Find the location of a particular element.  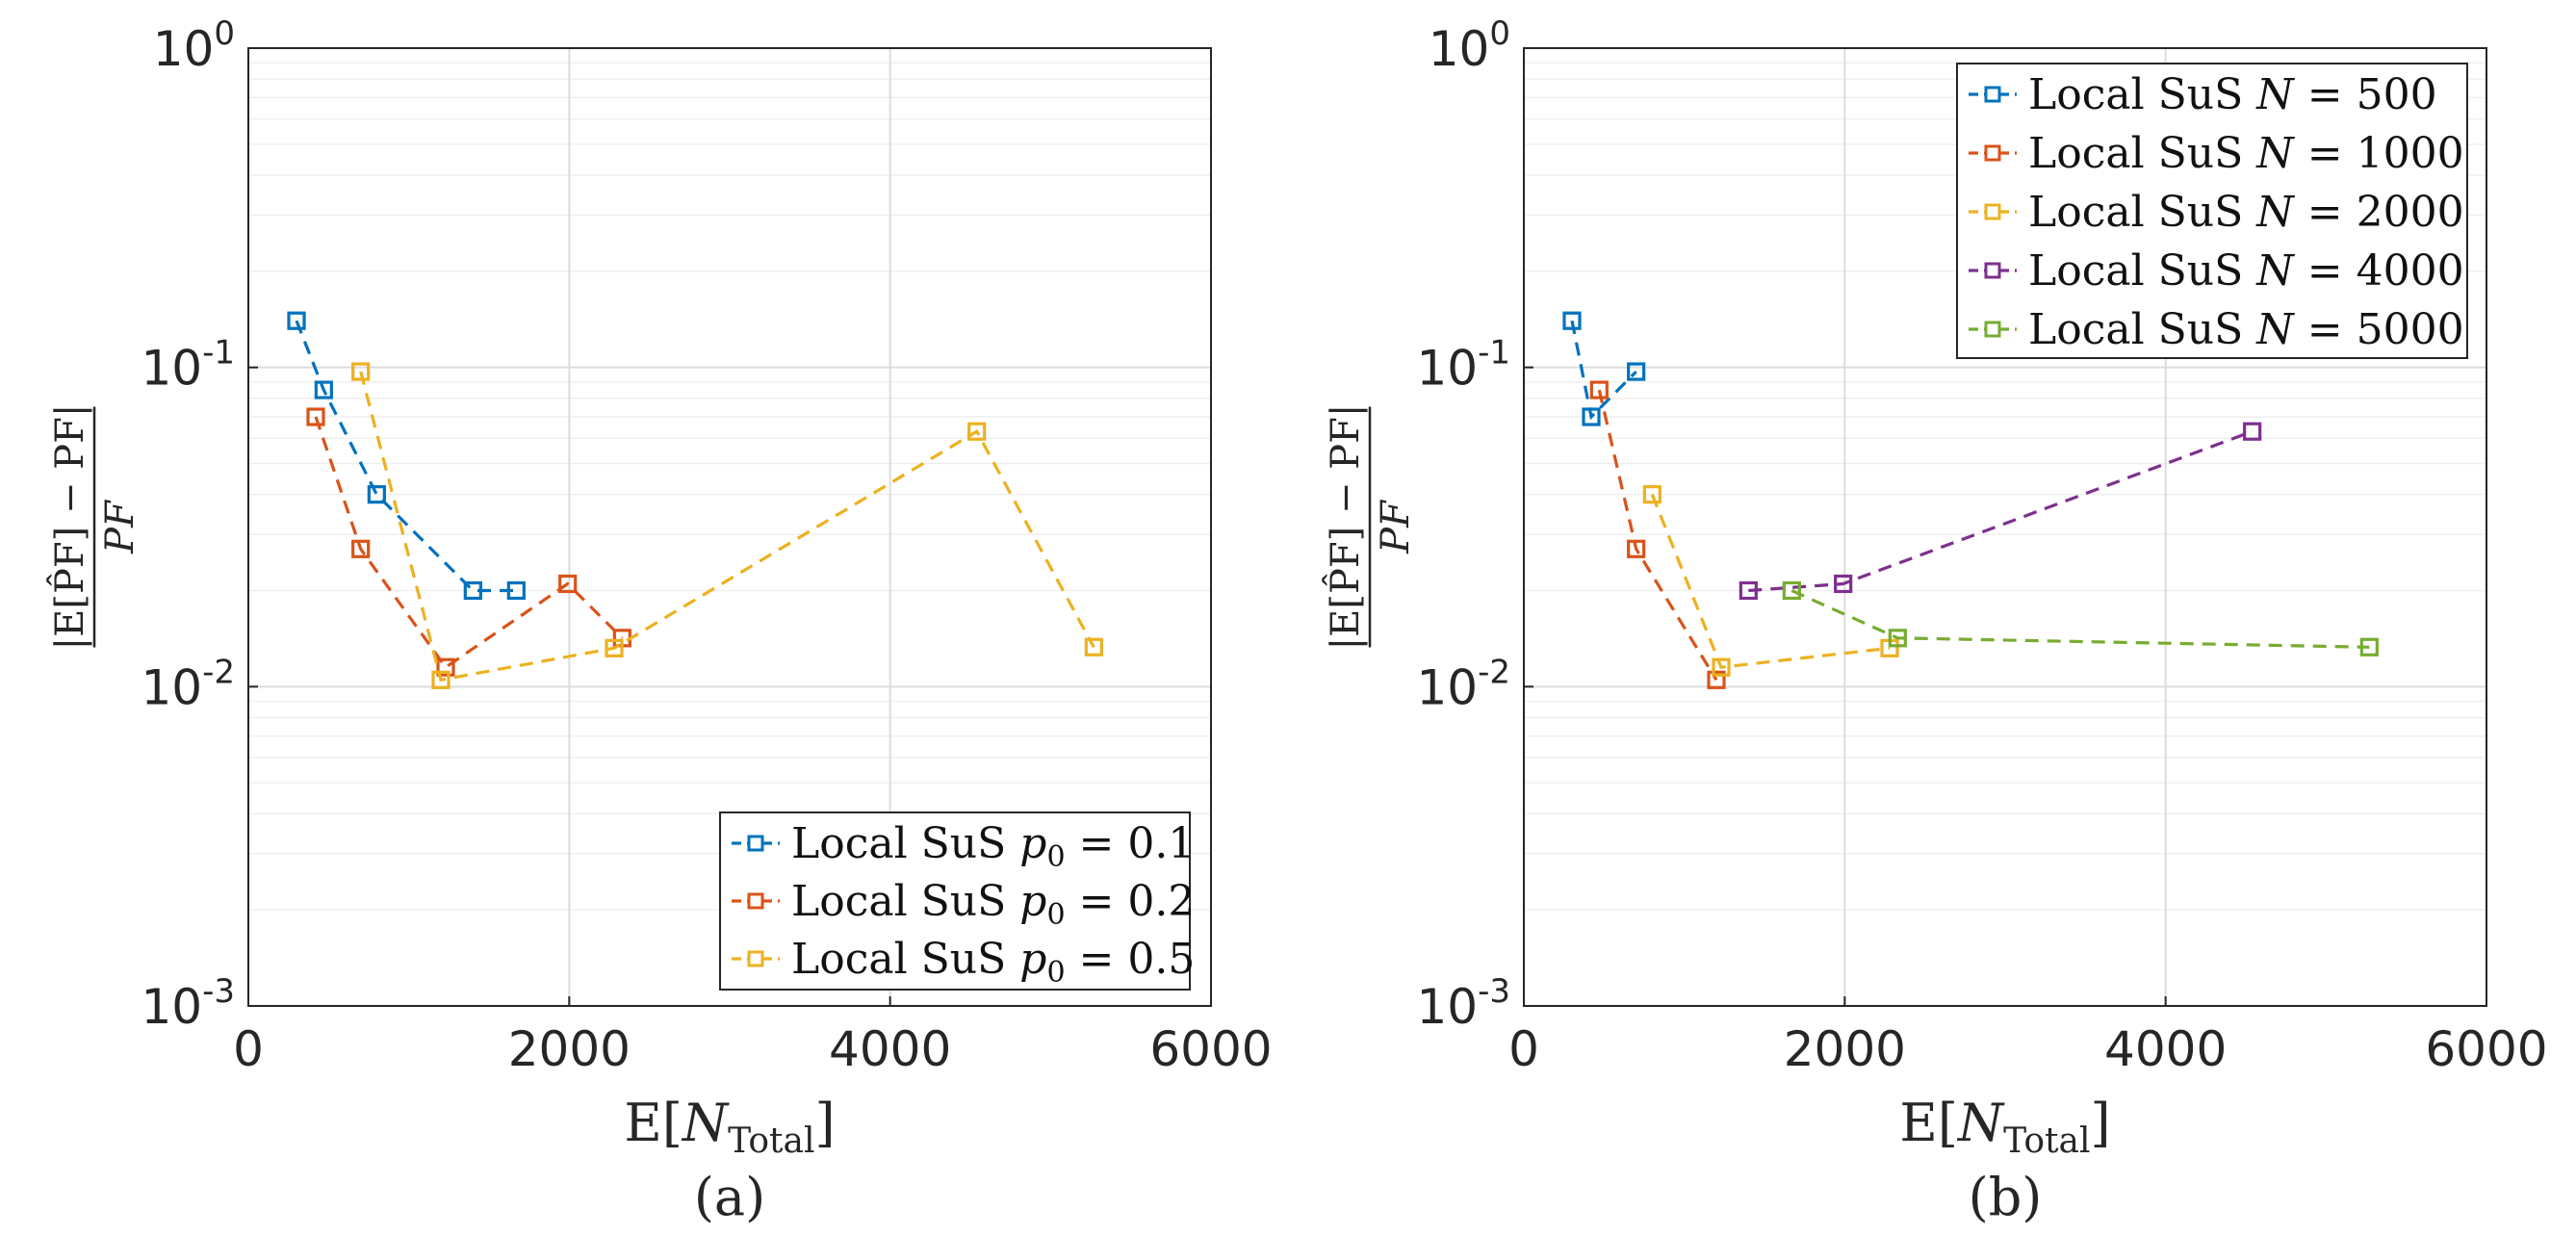

legend-label: Local SuS N = 500 is located at coordinates (2233, 94).